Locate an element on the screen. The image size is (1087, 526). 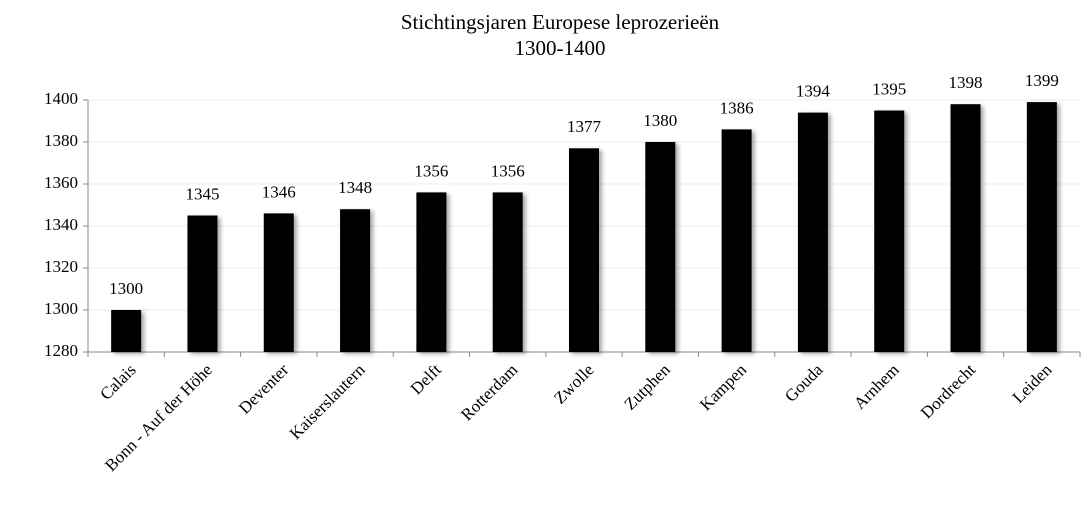
y-tick-label: 1280 is located at coordinates (61, 350).